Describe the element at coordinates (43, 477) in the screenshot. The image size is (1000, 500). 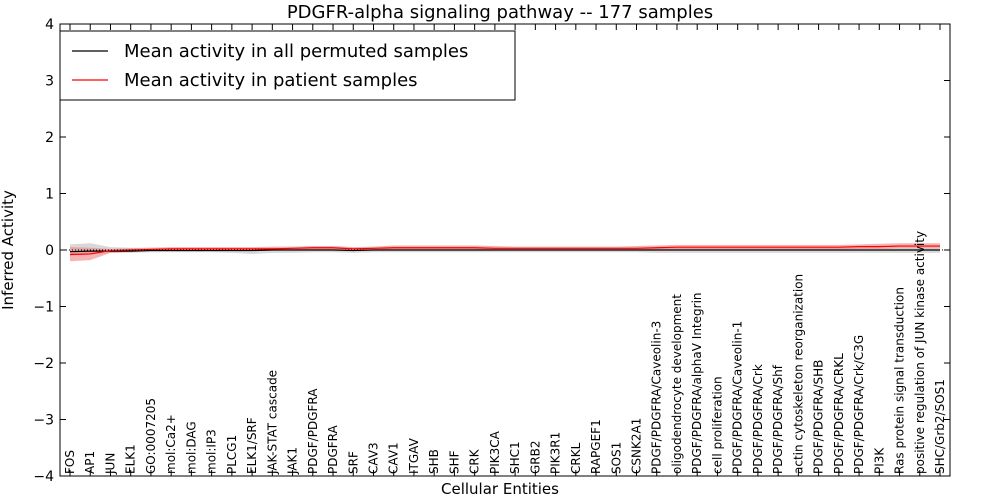
I see `y-tick-label: −4` at that location.